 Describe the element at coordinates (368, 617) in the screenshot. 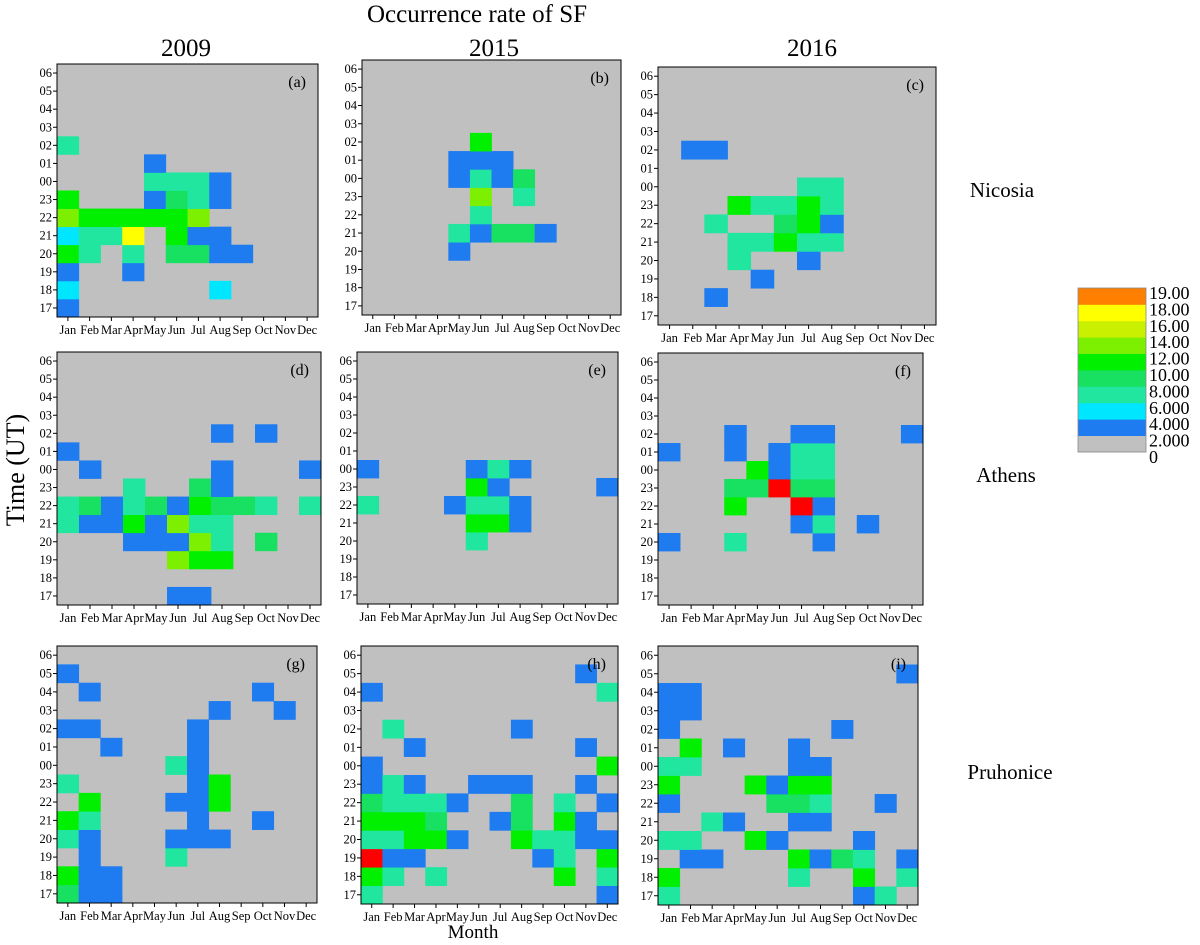

I see `x-tick-label: Jan` at that location.